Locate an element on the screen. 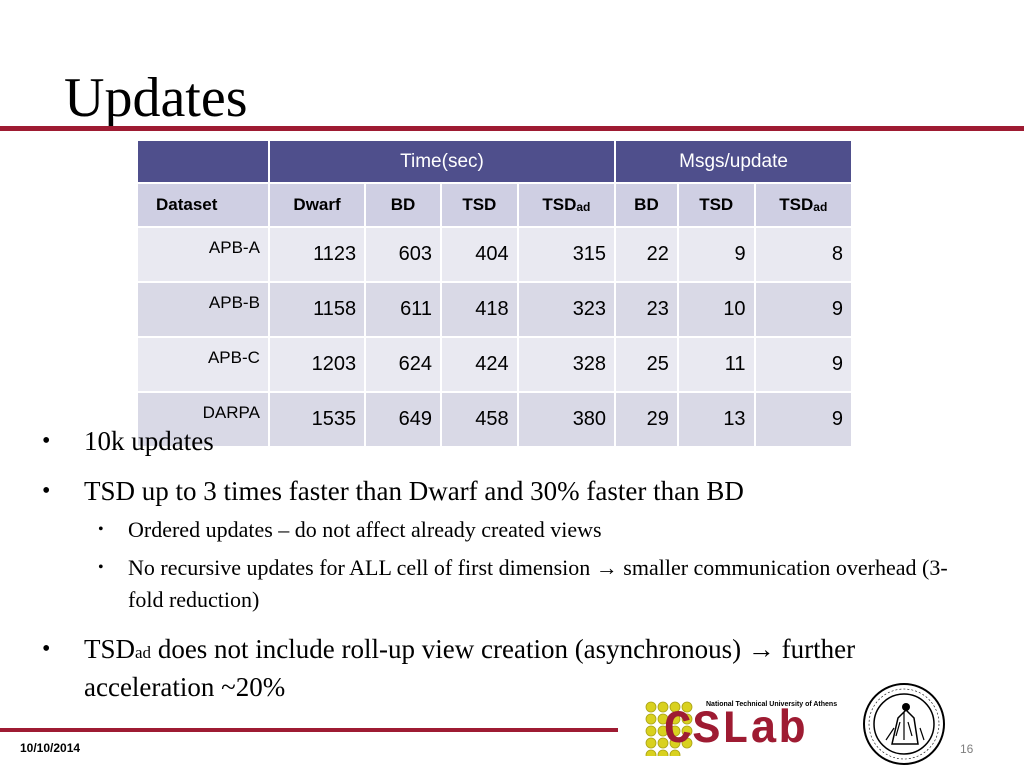 The width and height of the screenshot is (1024, 768). cell-dataset: APB-A is located at coordinates (203, 254).